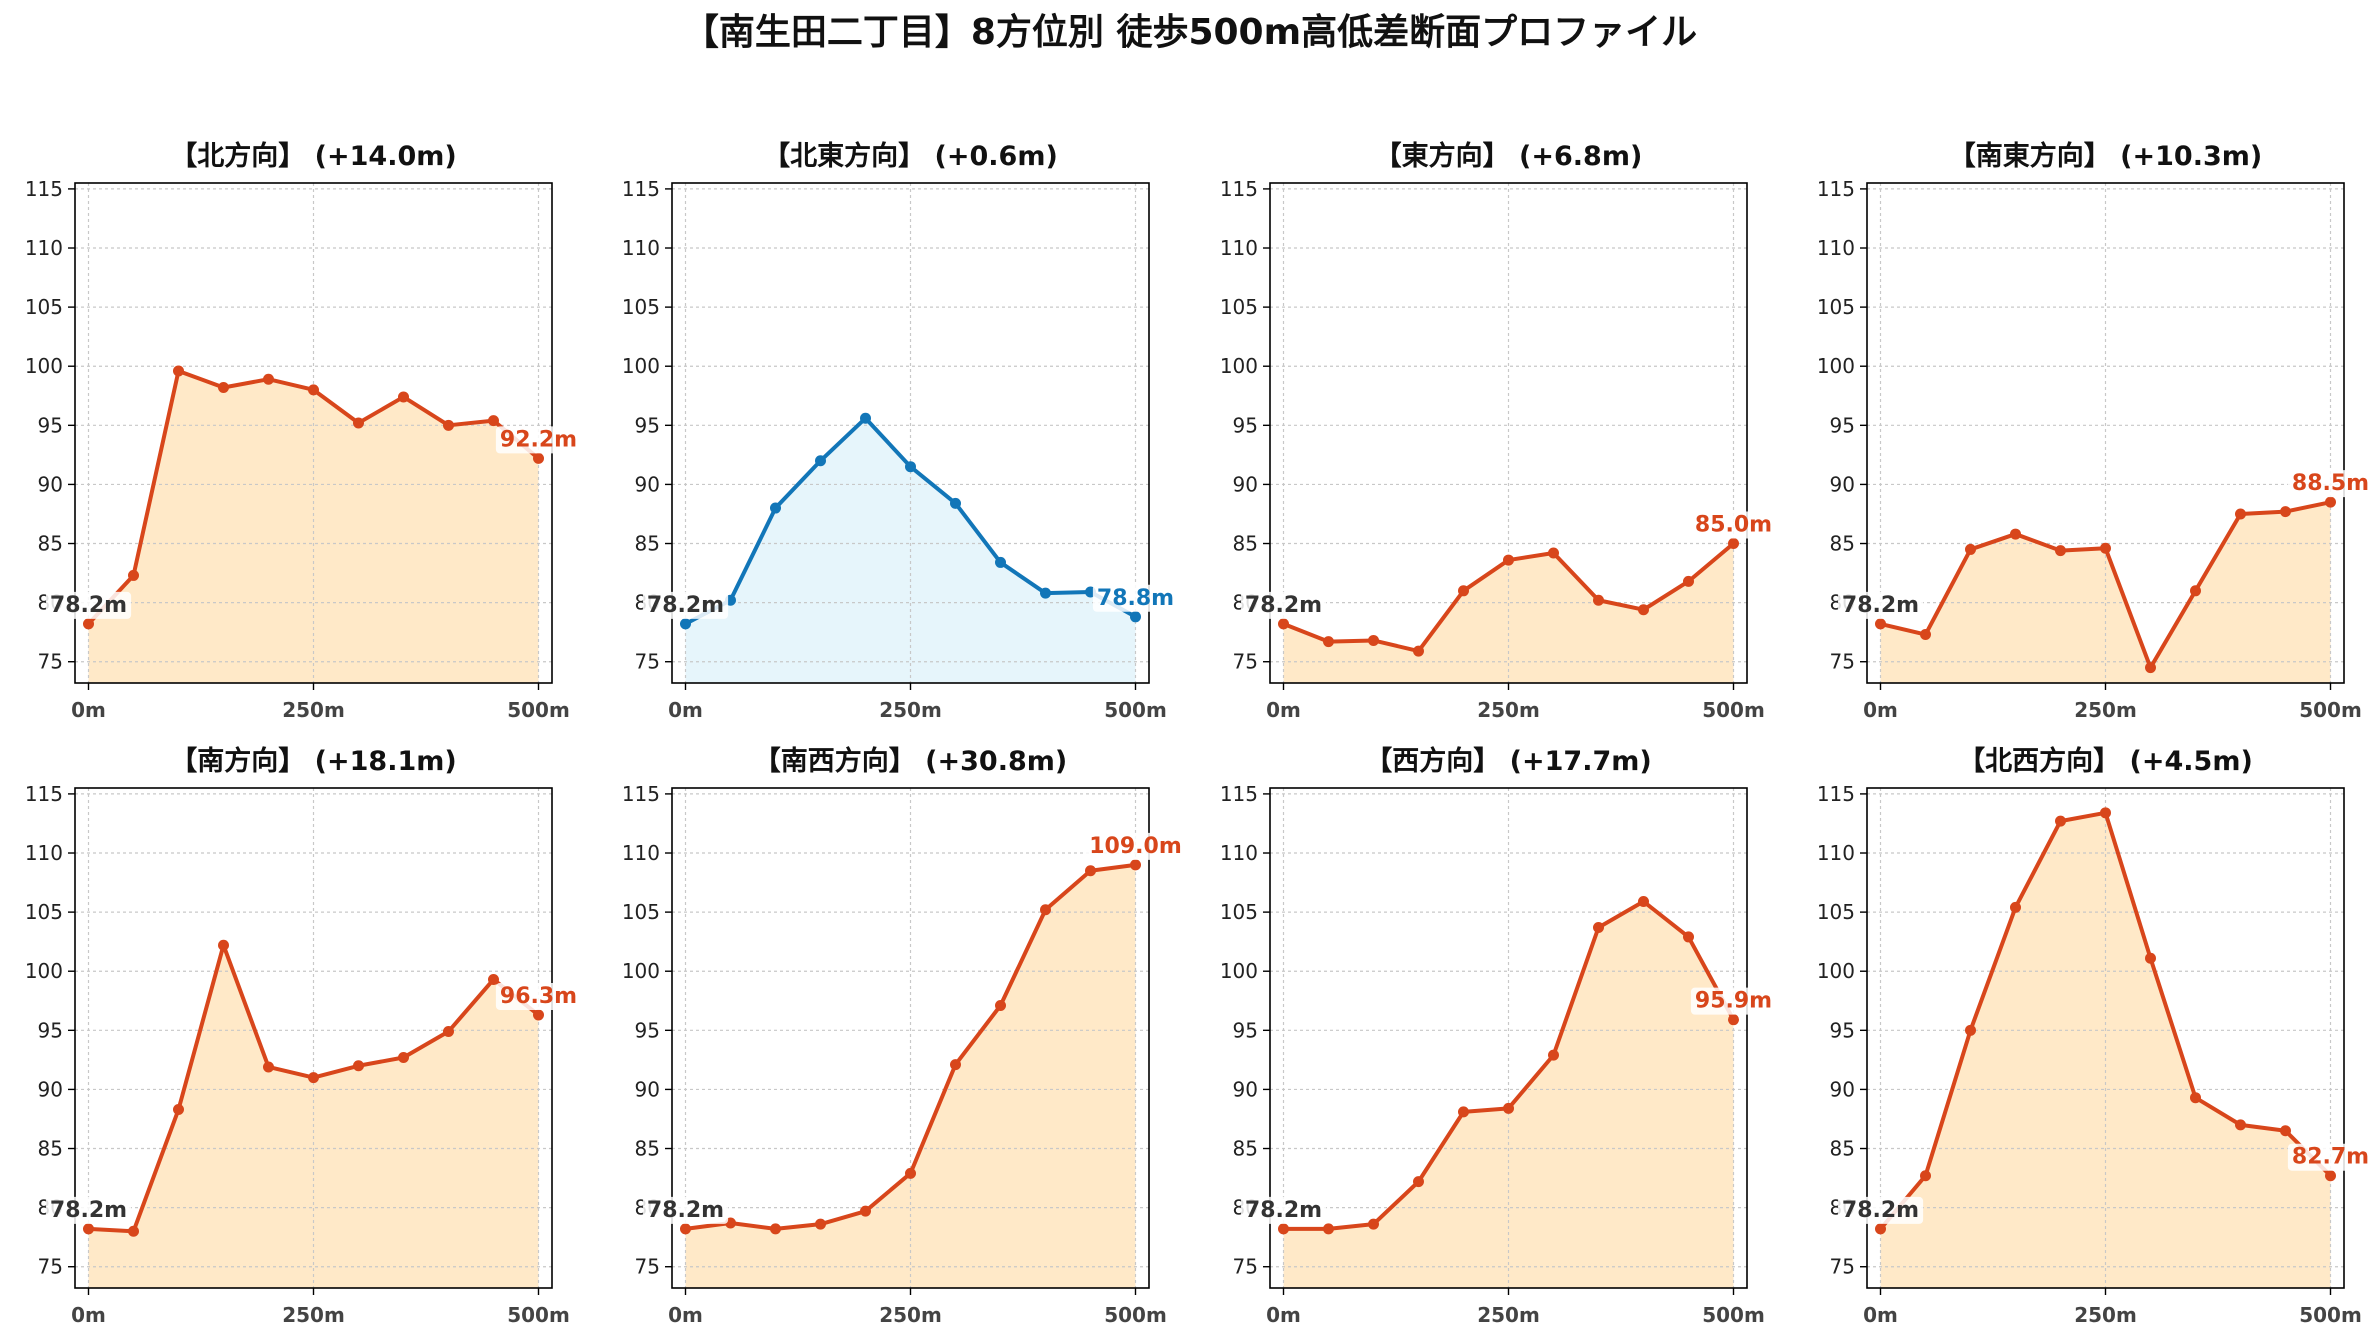 The image size is (2380, 1340). I want to click on panel-title: 【北西方向】 (+4.5m), so click(2105, 761).